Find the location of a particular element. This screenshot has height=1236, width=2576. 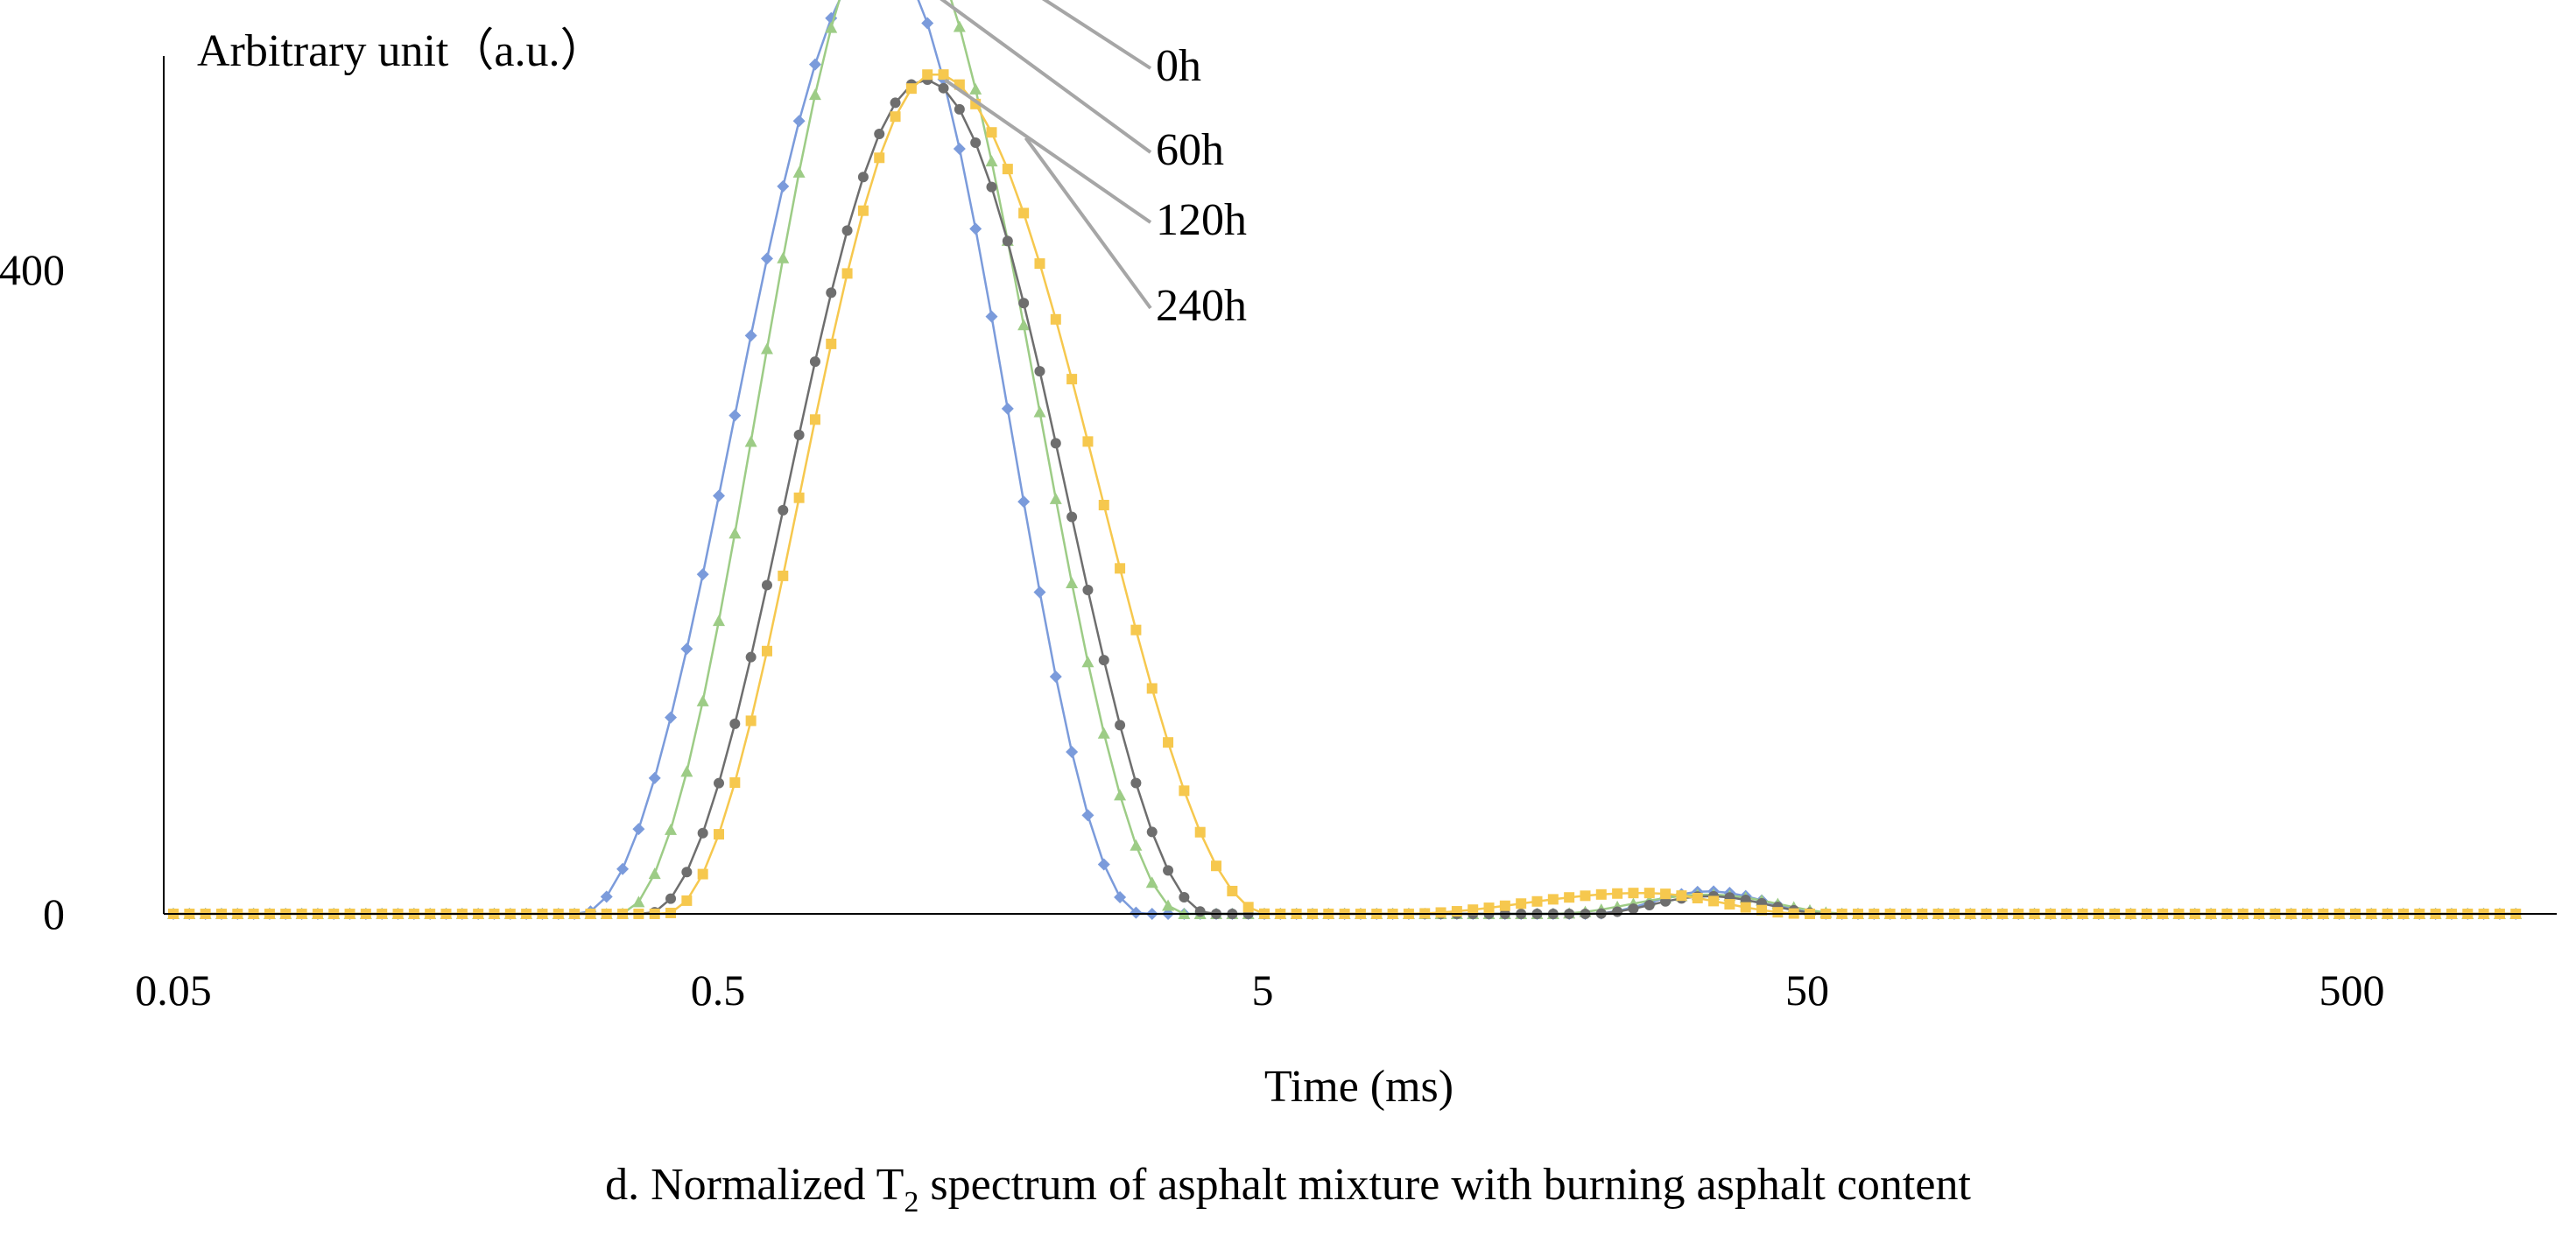

caption-prefix: d. Normalized T is located at coordinates (754, 1185).